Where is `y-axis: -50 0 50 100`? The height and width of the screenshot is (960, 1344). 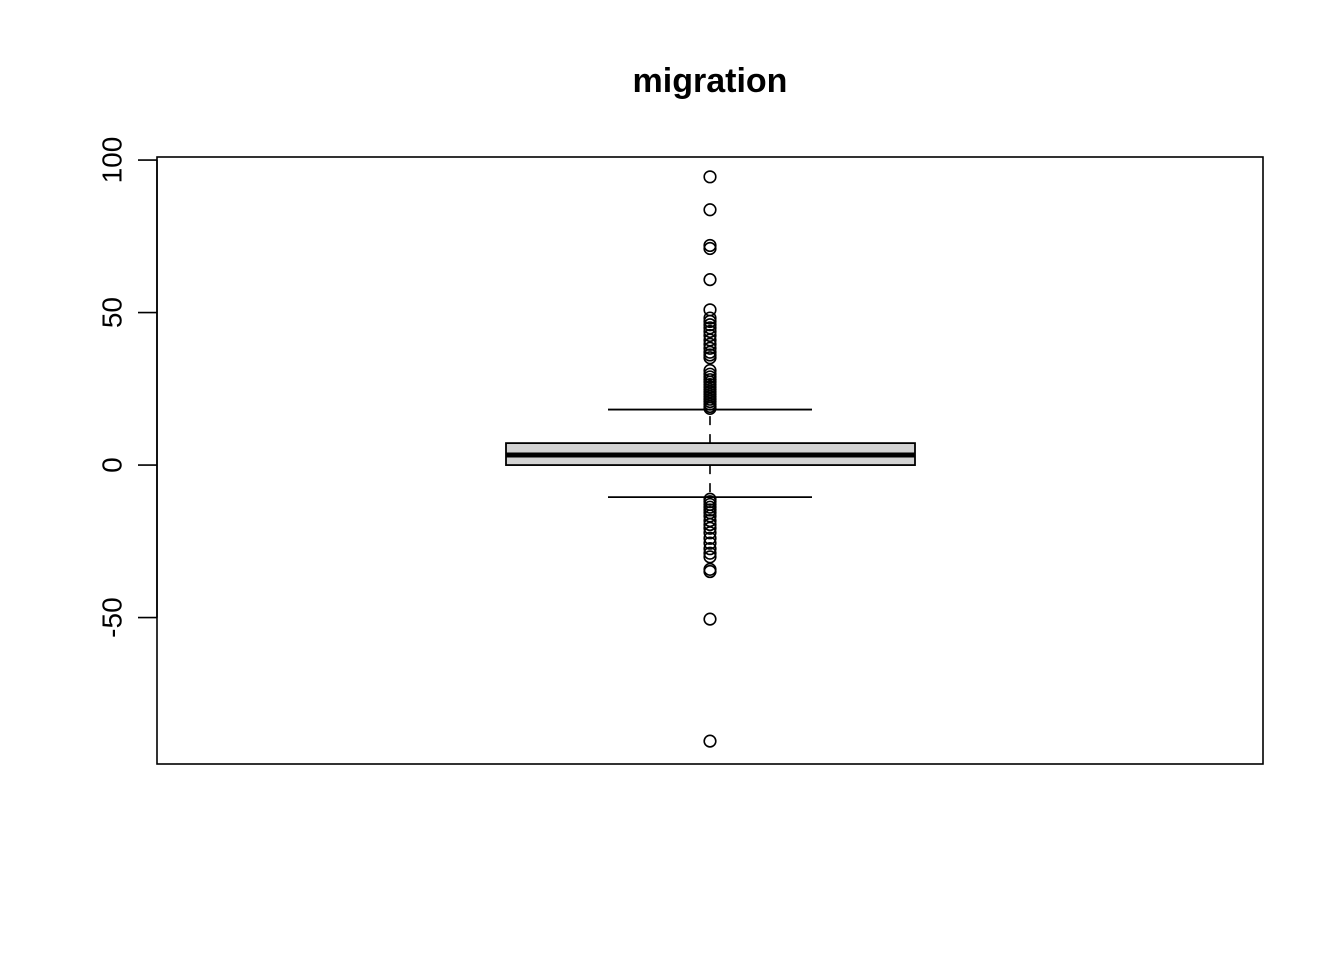 y-axis: -50 0 50 100 is located at coordinates (127, 387).